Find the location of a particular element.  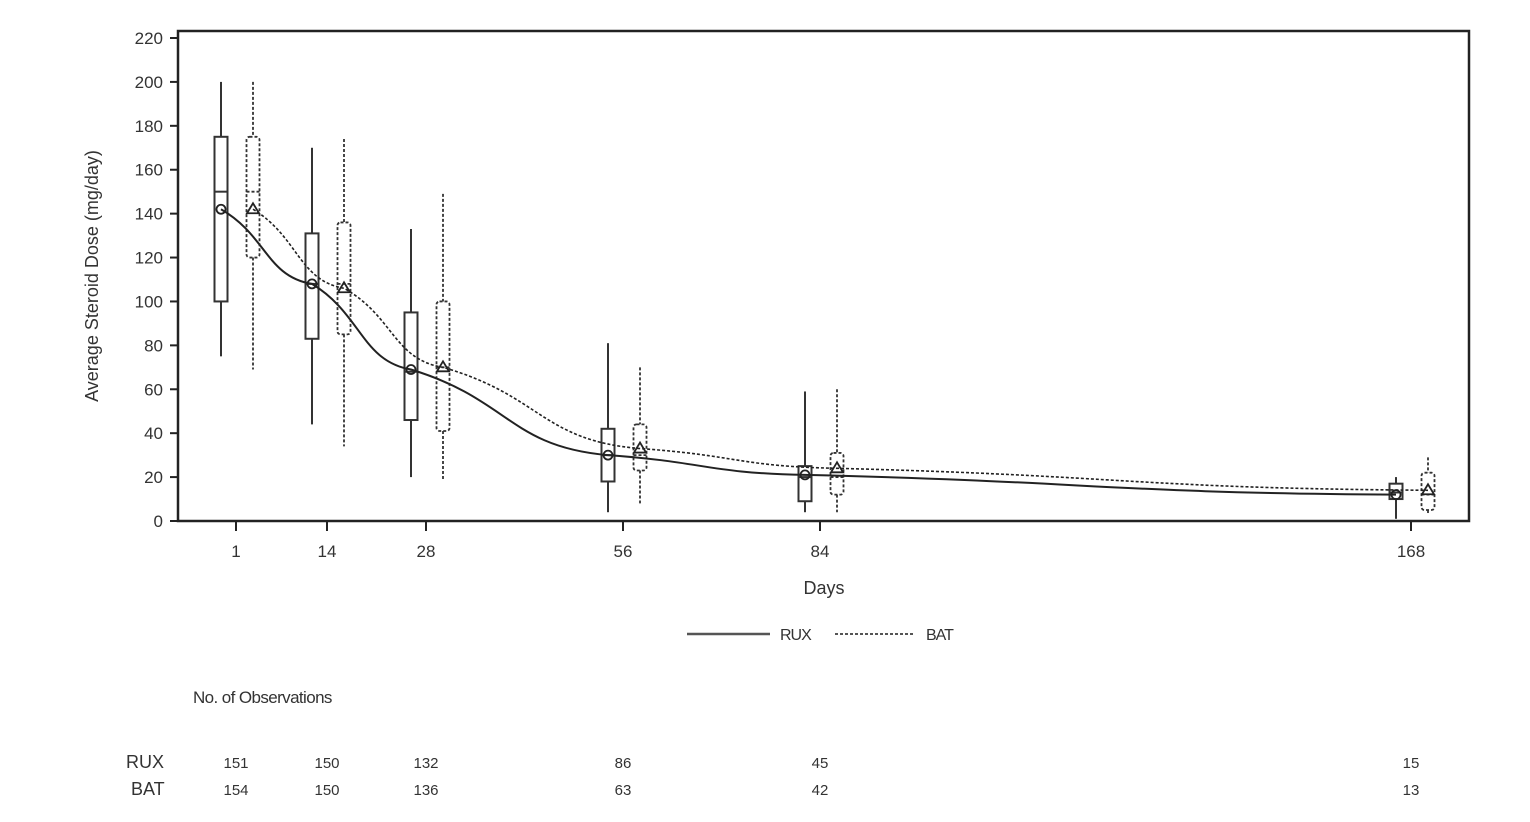

y-tick-label: 220 is located at coordinates (149, 38).